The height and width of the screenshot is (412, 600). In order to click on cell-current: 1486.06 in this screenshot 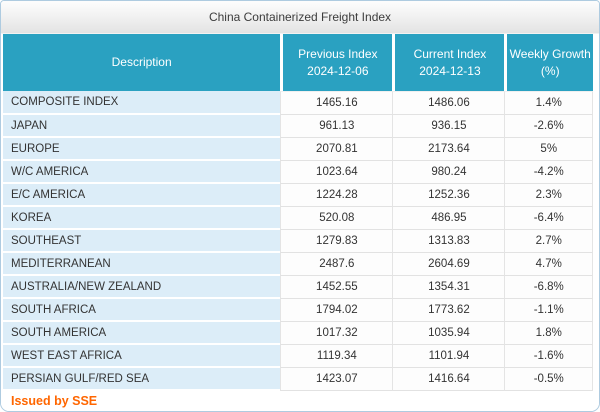, I will do `click(448, 103)`.